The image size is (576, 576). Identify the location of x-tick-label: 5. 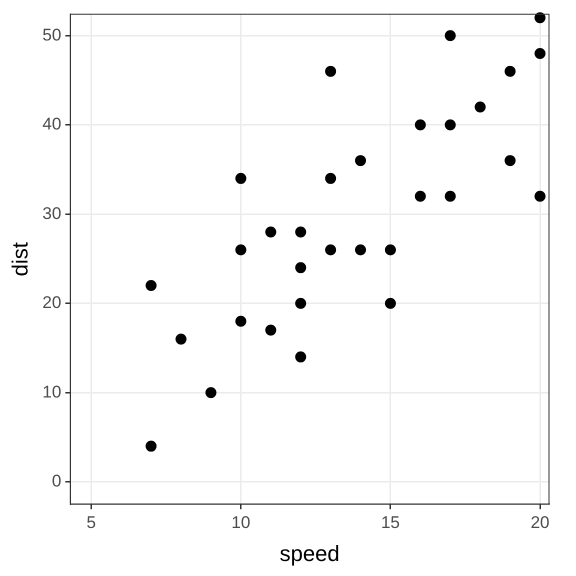
(91, 522).